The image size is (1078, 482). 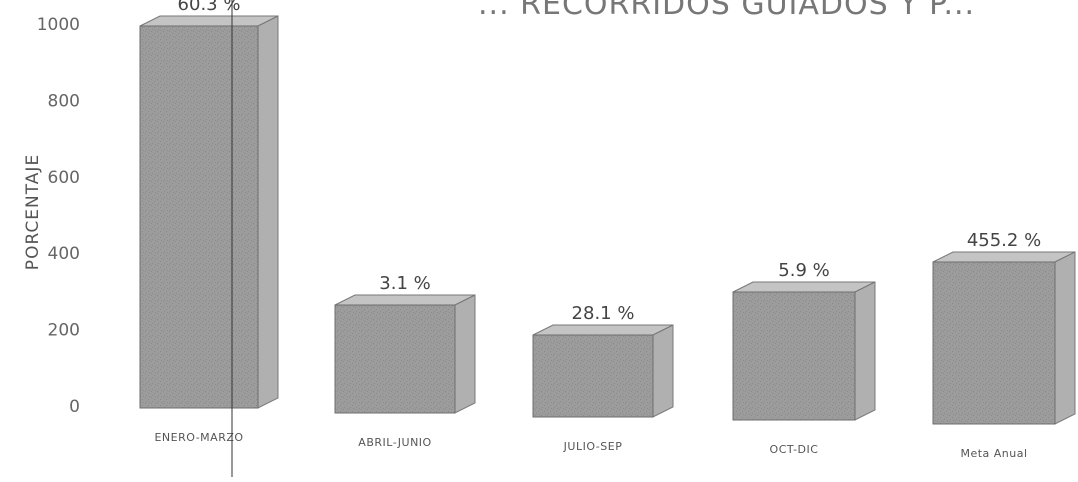 What do you see at coordinates (64, 101) in the screenshot?
I see `y-tick-label: 800` at bounding box center [64, 101].